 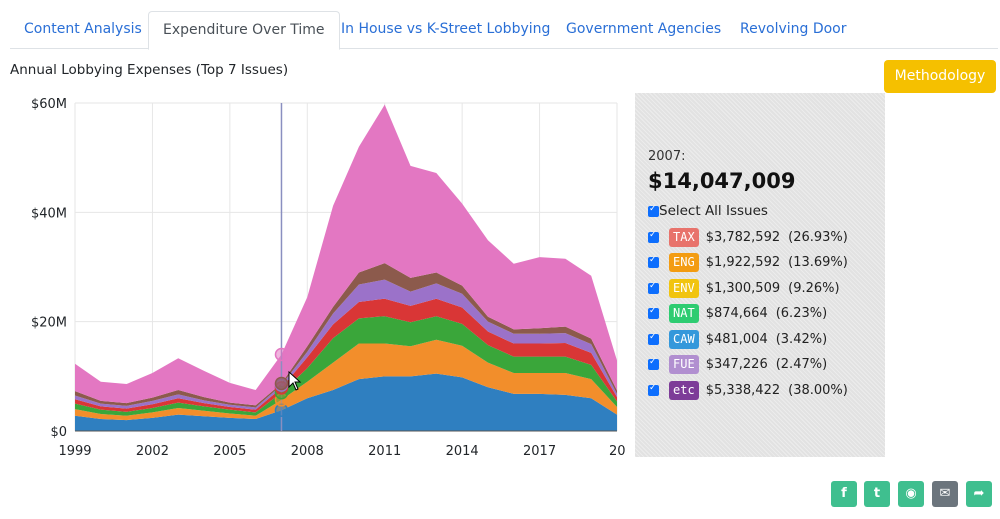 I want to click on issue-amount: $3,782,592, so click(x=743, y=237).